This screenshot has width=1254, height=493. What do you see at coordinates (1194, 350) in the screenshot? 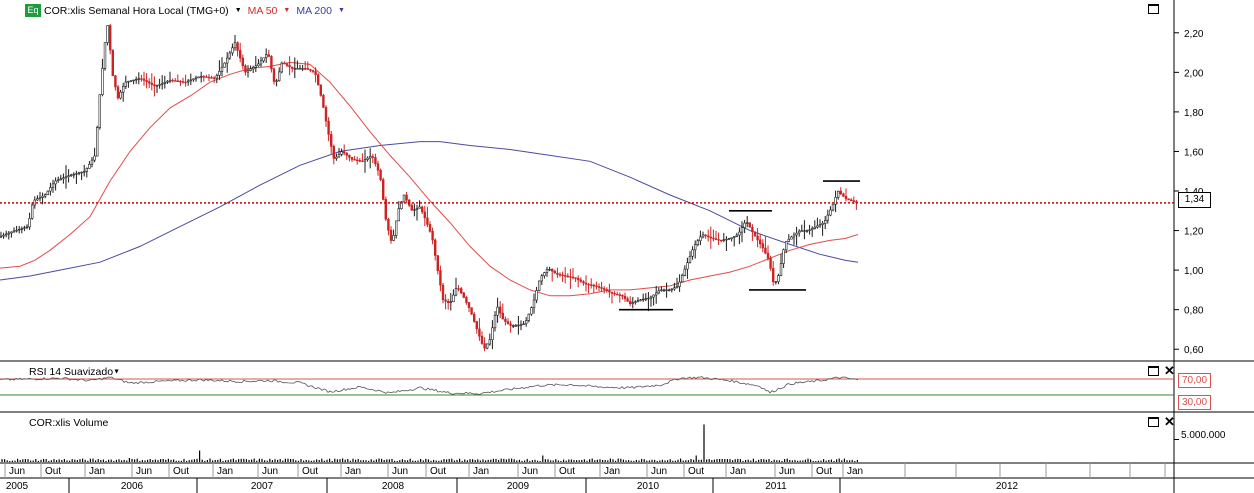
I see `y-tick-label: 0,60` at bounding box center [1194, 350].